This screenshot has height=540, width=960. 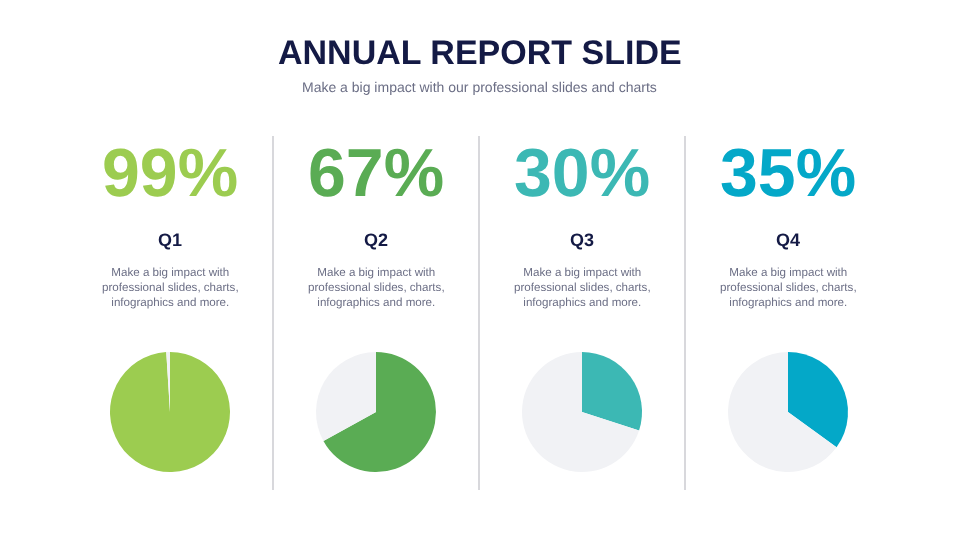 I want to click on text: ANNUAL REPORT SLIDE, so click(x=480, y=53).